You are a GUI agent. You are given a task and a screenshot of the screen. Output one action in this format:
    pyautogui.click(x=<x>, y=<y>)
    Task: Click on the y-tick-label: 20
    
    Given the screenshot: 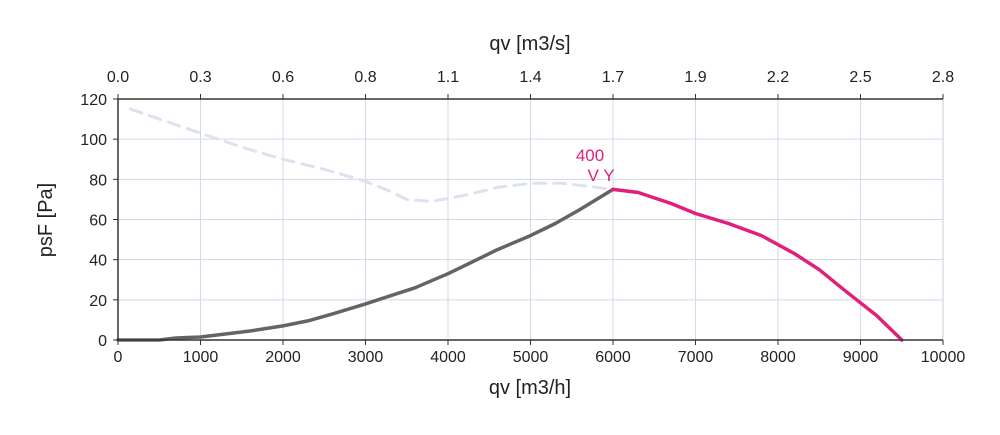 What is the action you would take?
    pyautogui.click(x=98, y=301)
    